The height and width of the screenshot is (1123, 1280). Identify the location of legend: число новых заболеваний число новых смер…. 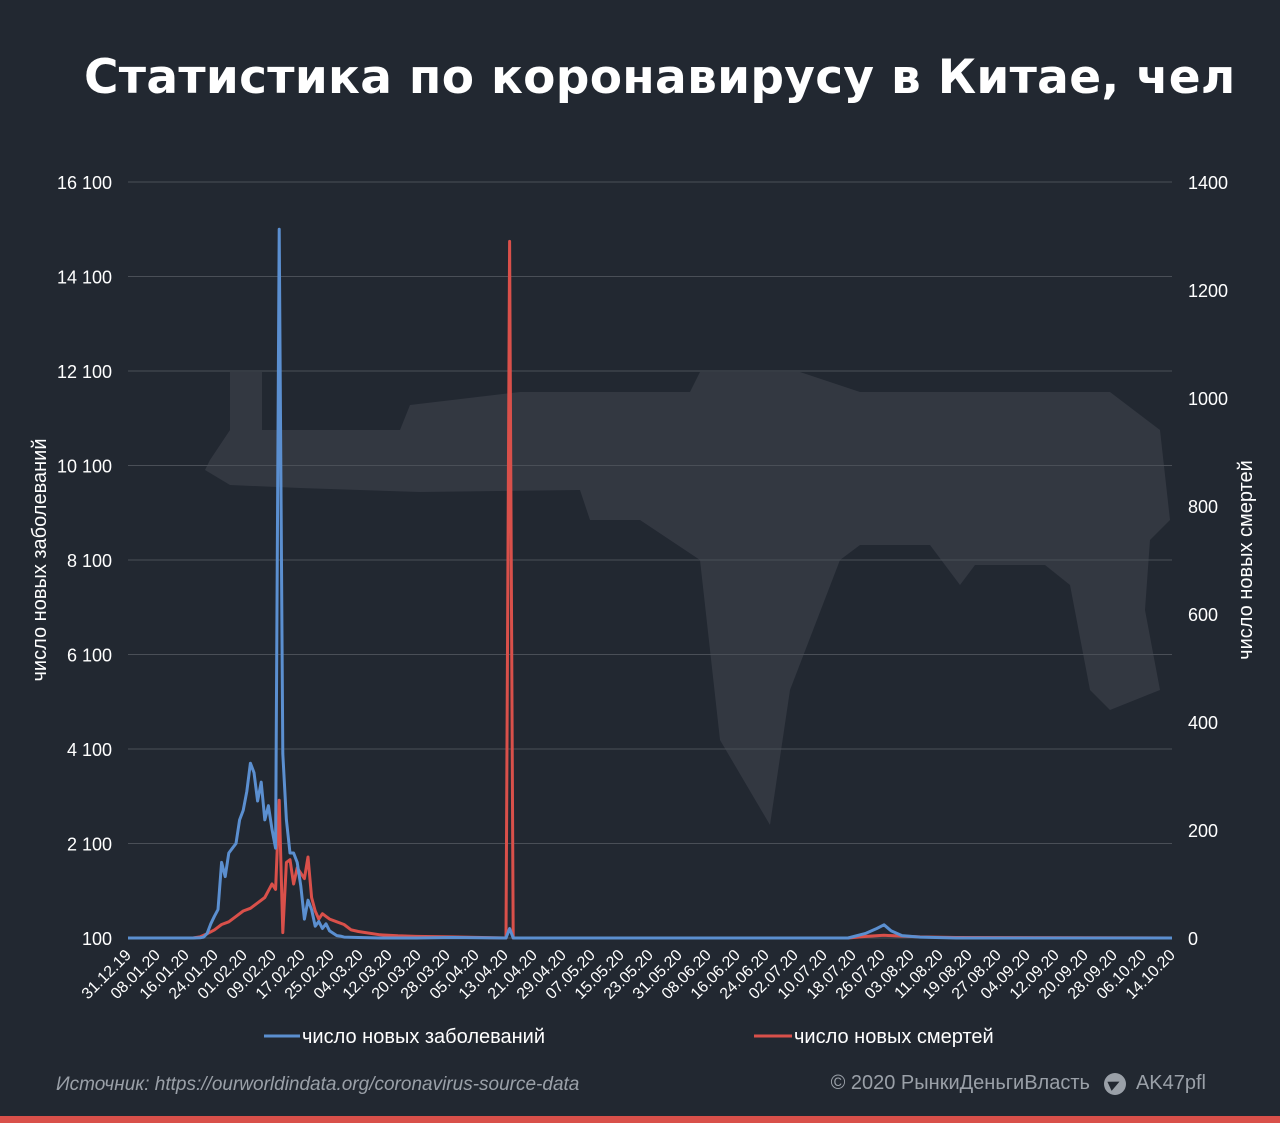
(629, 1037).